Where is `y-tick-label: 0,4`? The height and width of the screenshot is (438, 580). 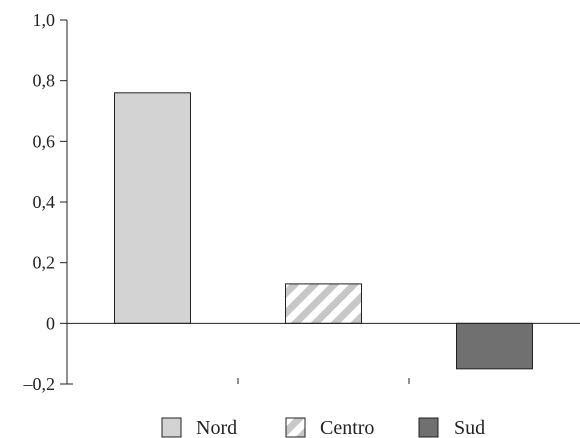 y-tick-label: 0,4 is located at coordinates (44, 202).